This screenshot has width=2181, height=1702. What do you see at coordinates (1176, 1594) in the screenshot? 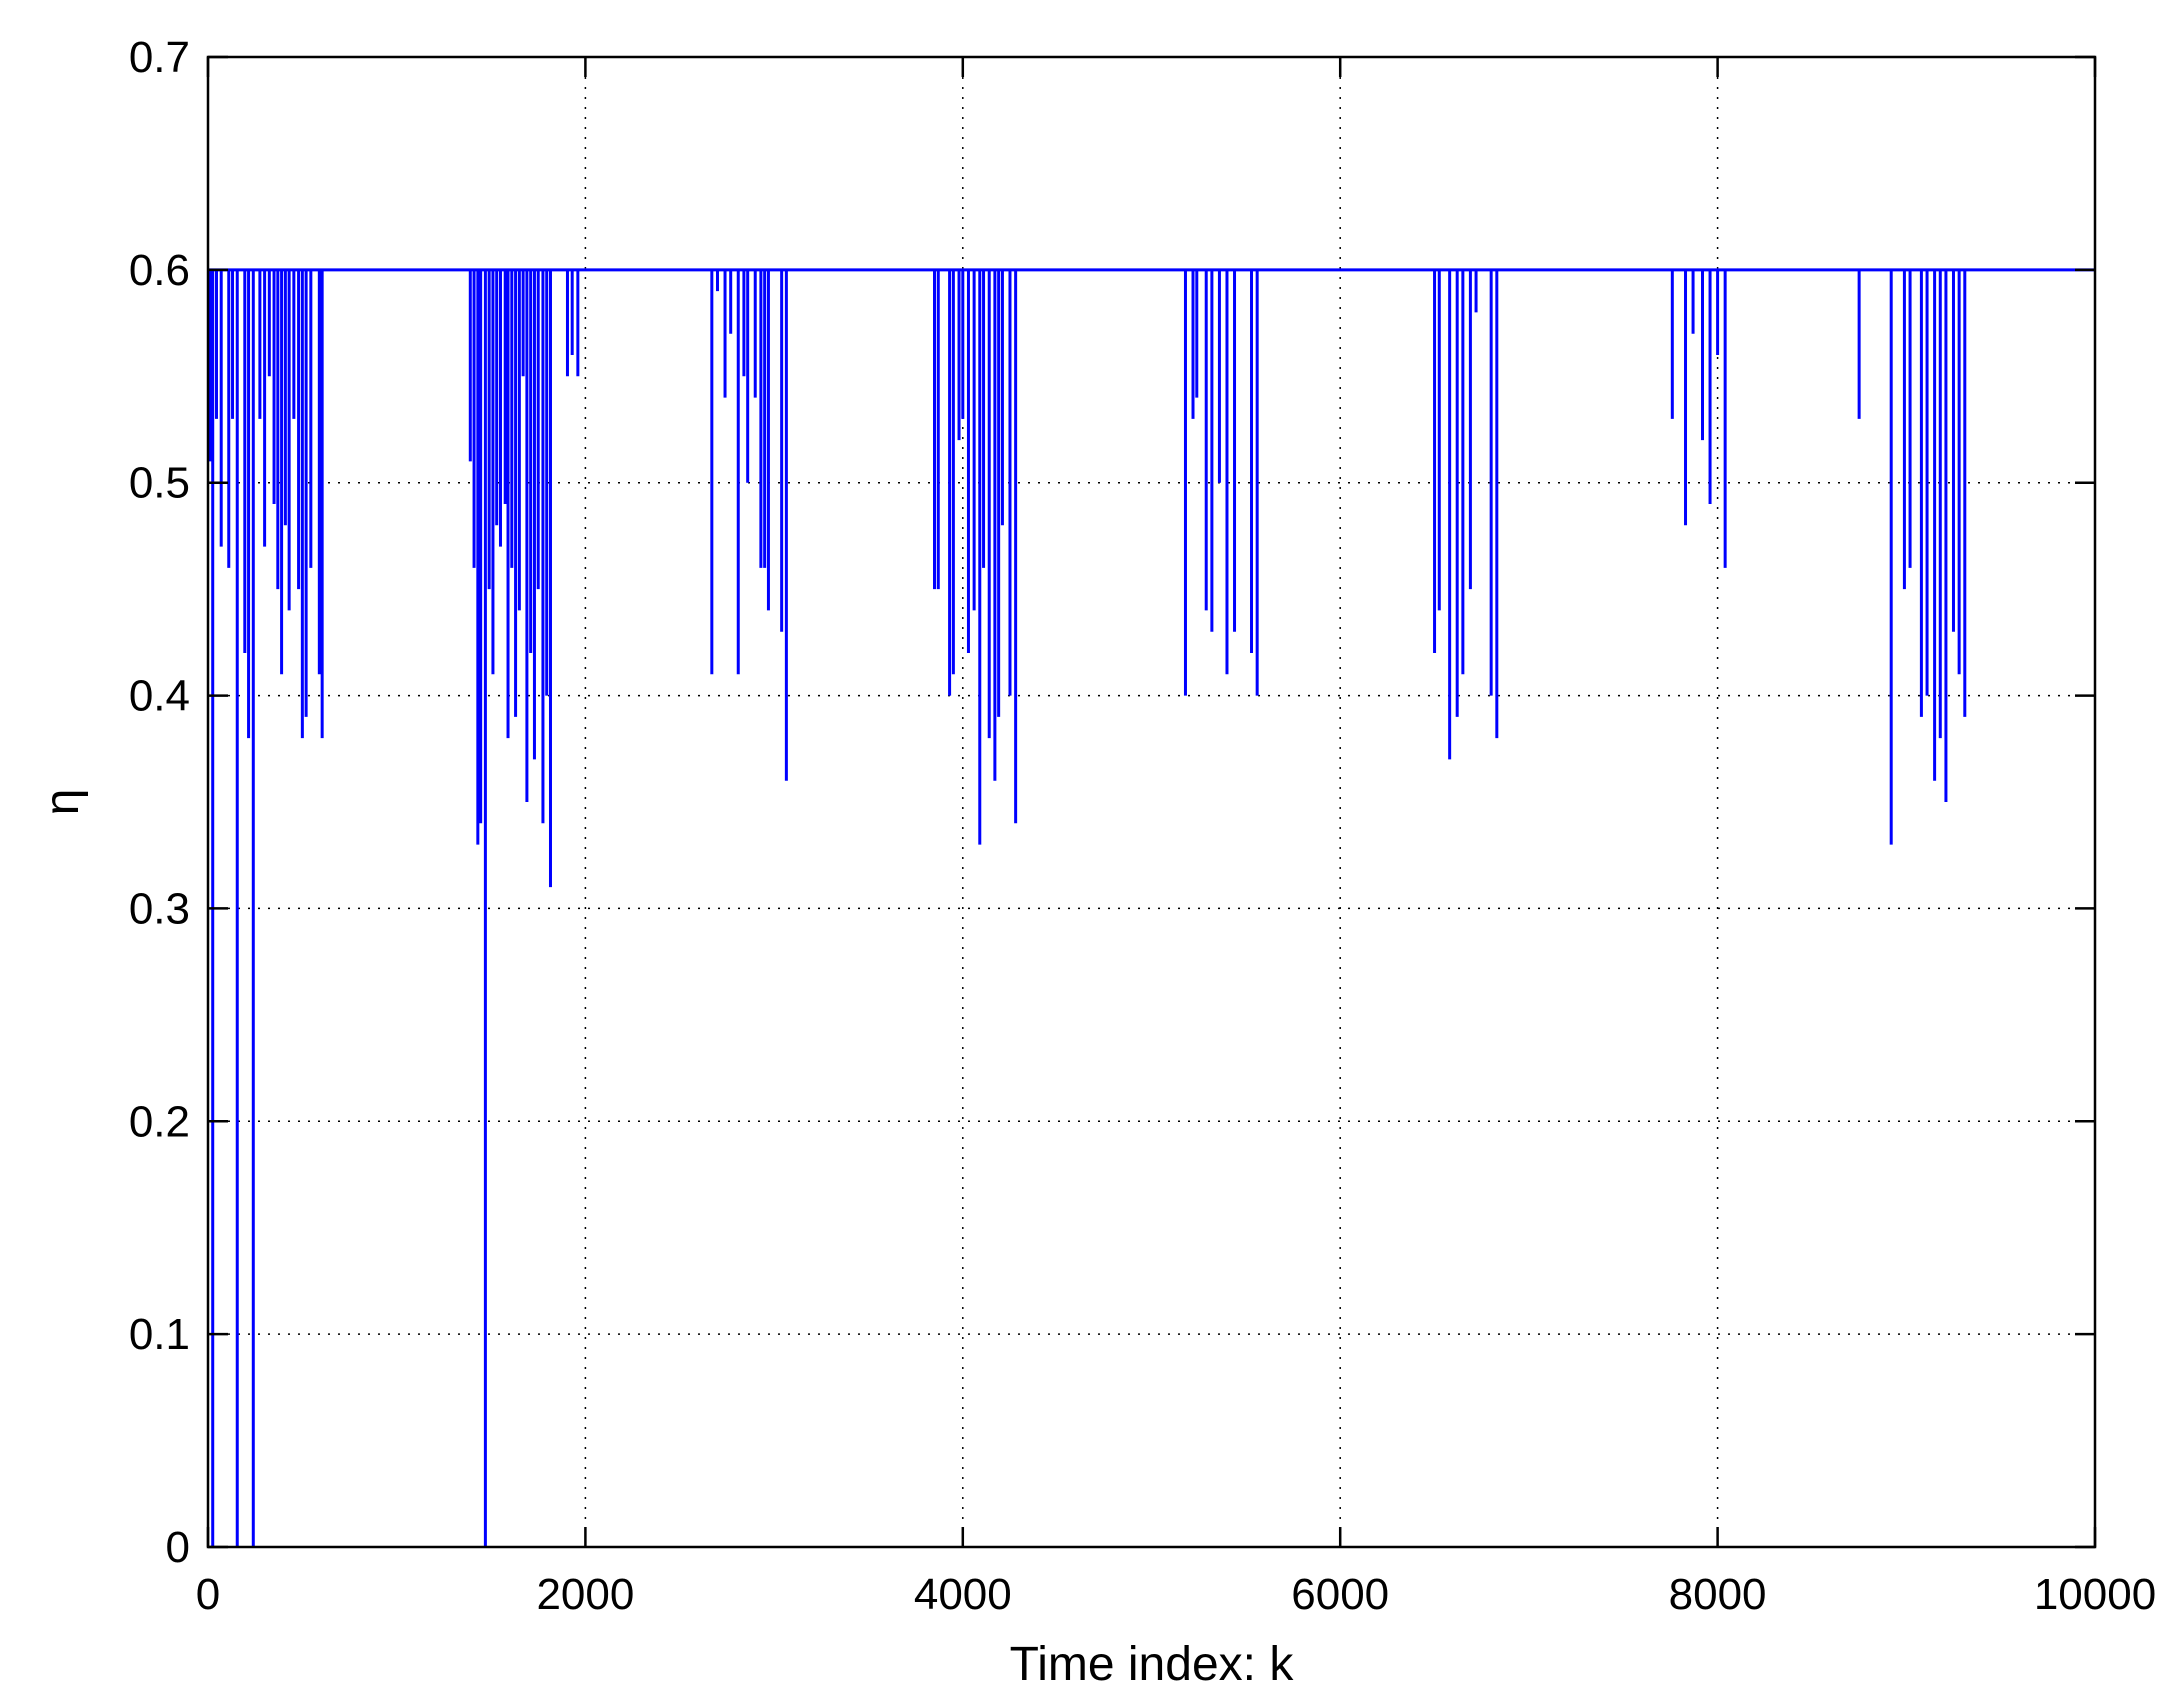
I see `x-tick-labels: 0 2000 4000 6000 8000 10000` at bounding box center [1176, 1594].